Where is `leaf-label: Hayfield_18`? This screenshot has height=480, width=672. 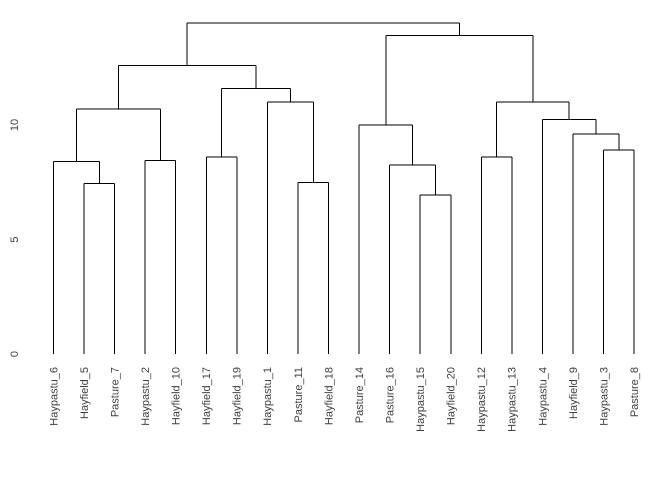
leaf-label: Hayfield_18 is located at coordinates (329, 396).